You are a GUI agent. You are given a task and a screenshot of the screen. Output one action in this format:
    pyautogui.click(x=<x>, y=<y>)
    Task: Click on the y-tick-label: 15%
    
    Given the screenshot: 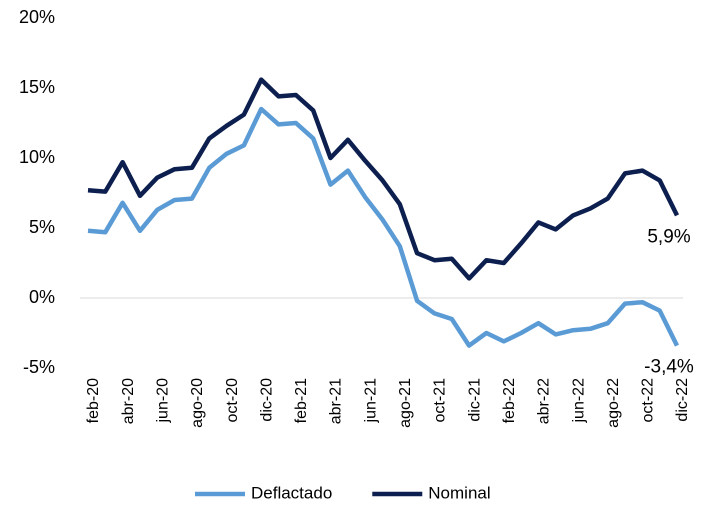 What is the action you would take?
    pyautogui.click(x=37, y=87)
    